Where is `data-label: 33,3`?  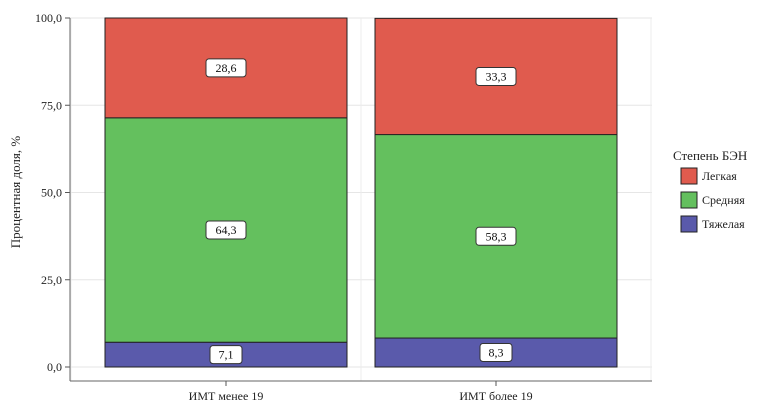
data-label: 33,3 is located at coordinates (496, 76).